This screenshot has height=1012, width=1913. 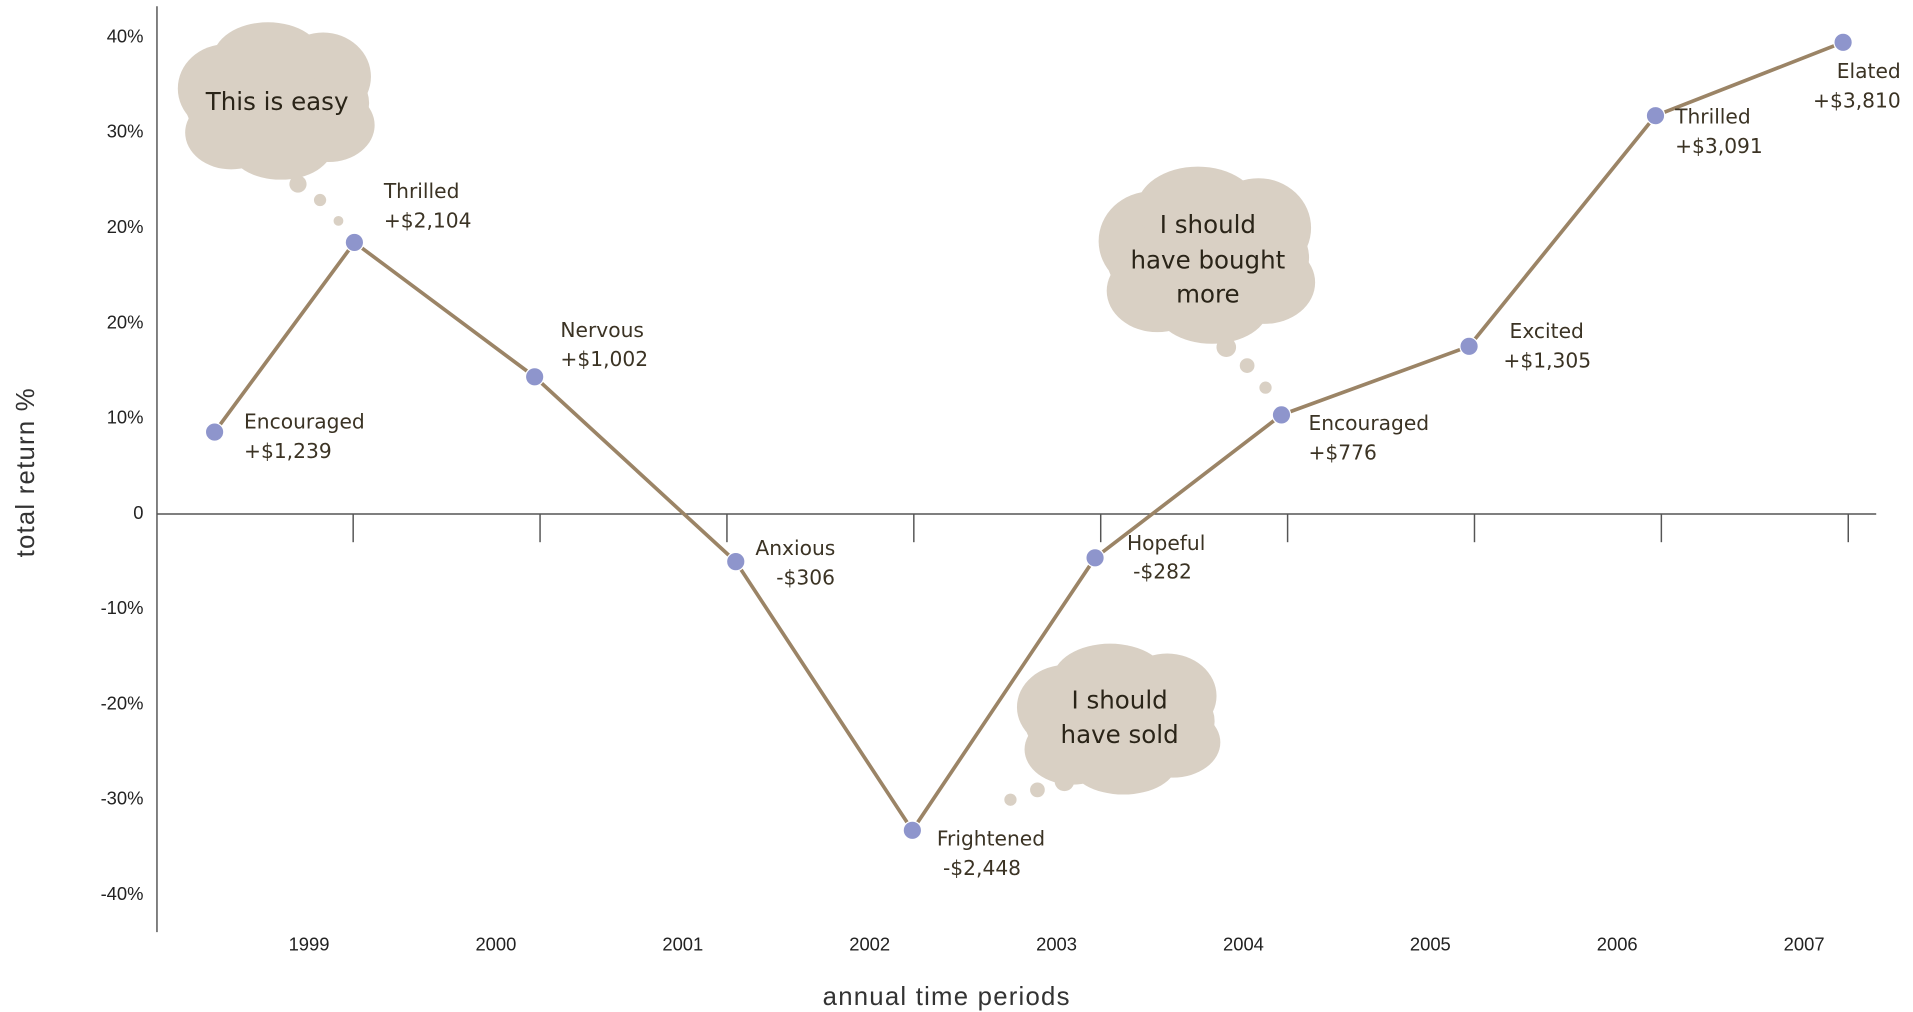 I want to click on y-tick-label: 0, so click(x=138, y=512).